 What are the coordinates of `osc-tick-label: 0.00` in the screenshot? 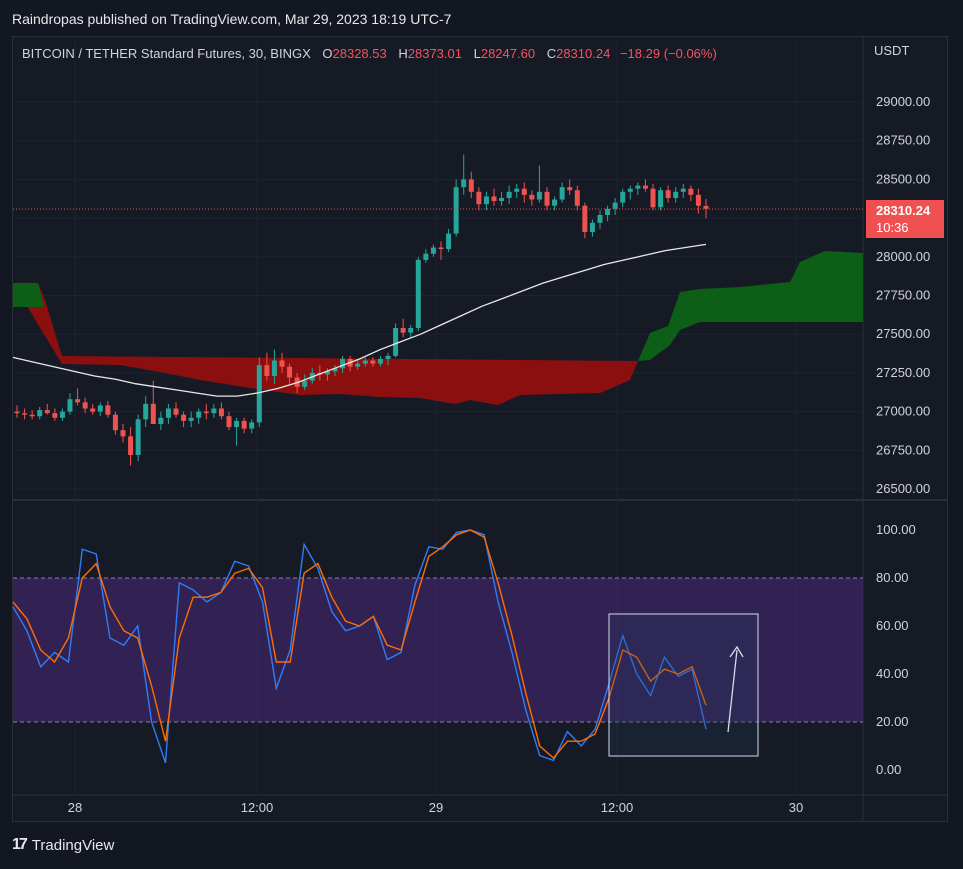 It's located at (888, 769).